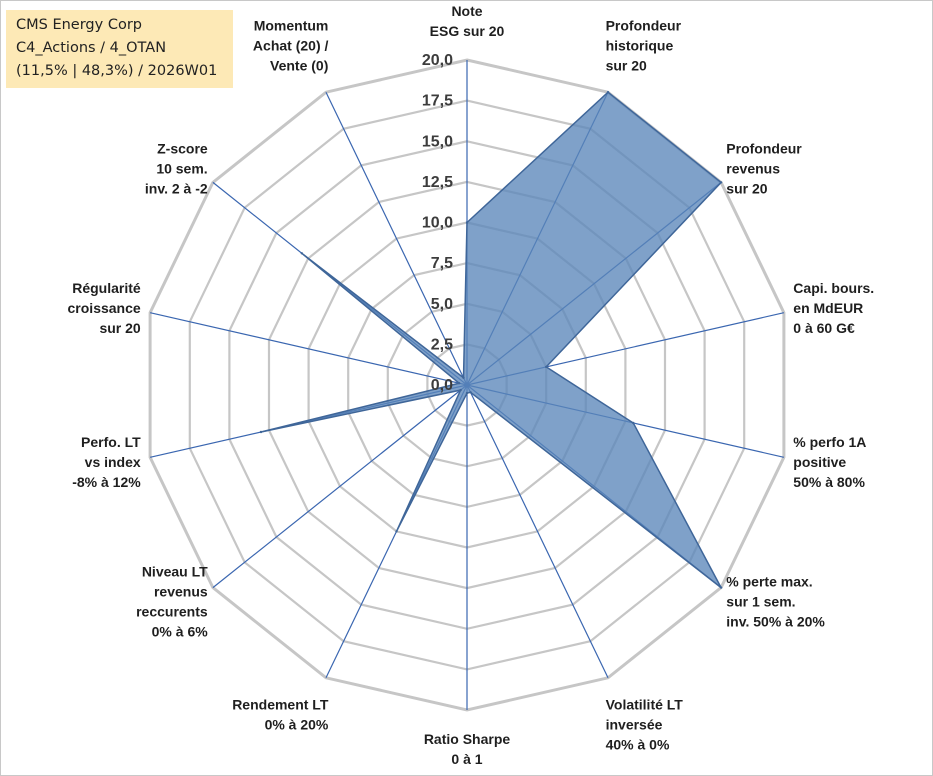 This screenshot has height=776, width=933. Describe the element at coordinates (299, 65) in the screenshot. I see `axis-label: Vente (0)` at that location.